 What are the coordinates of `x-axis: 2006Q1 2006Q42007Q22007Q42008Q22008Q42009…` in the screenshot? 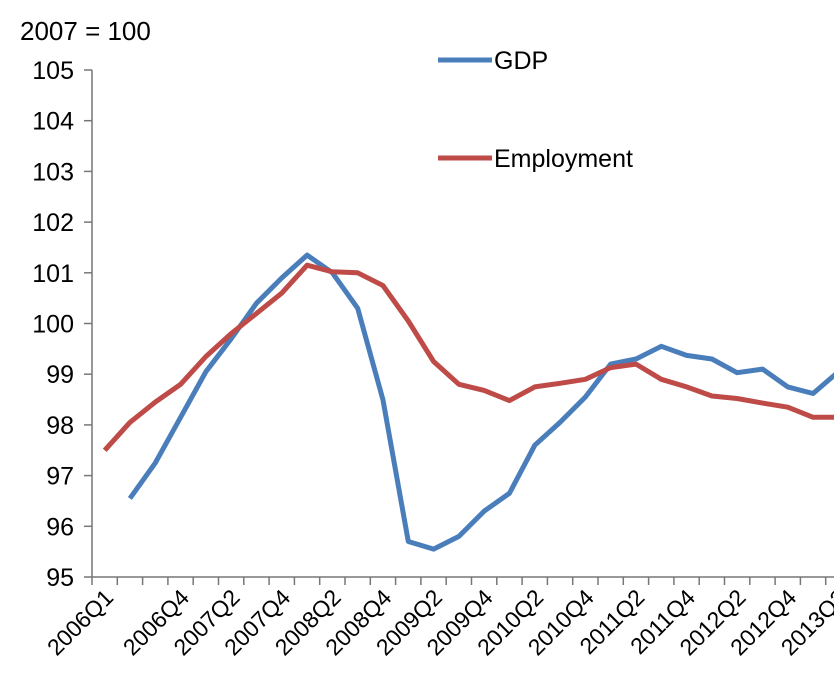 It's located at (438, 618).